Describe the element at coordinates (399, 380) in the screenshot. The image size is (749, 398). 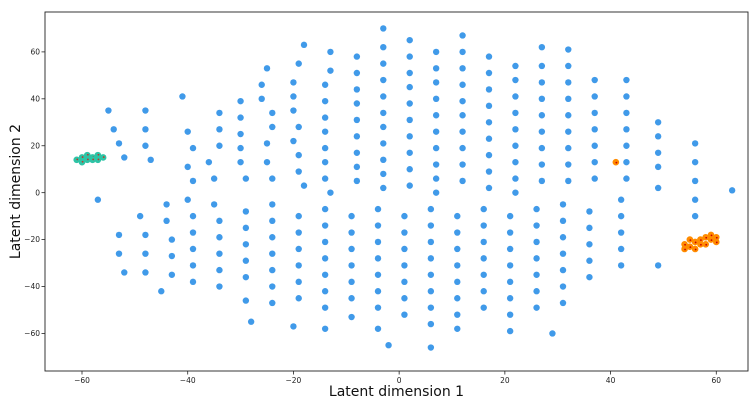
I see `x-tick-label: 0` at that location.